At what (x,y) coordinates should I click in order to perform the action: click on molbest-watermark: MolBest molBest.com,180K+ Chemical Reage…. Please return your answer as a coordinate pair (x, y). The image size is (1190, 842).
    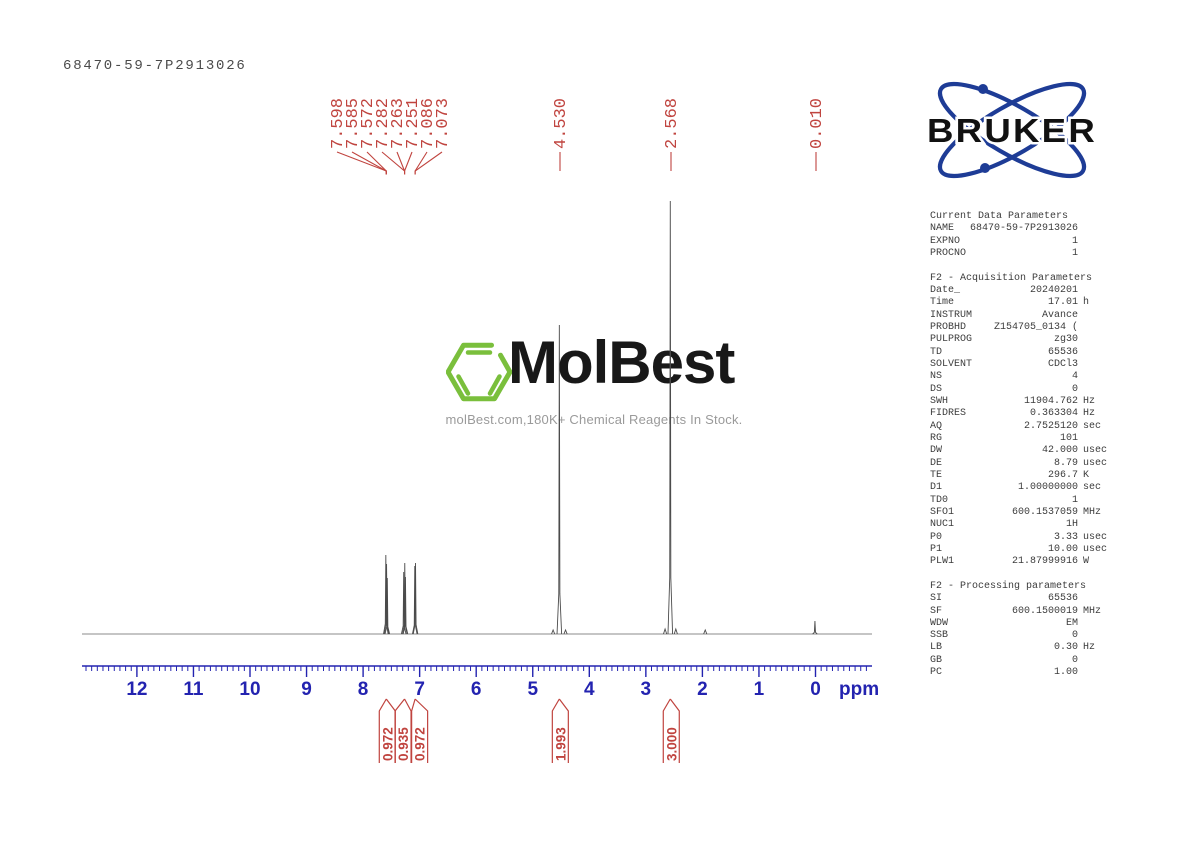
    Looking at the image, I should click on (595, 380).